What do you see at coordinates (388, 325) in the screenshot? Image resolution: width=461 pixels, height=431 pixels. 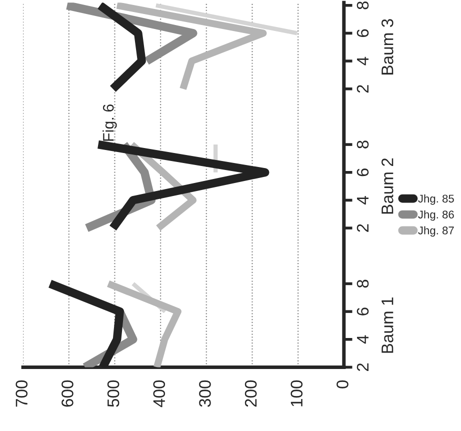 I see `text: Baum 1` at bounding box center [388, 325].